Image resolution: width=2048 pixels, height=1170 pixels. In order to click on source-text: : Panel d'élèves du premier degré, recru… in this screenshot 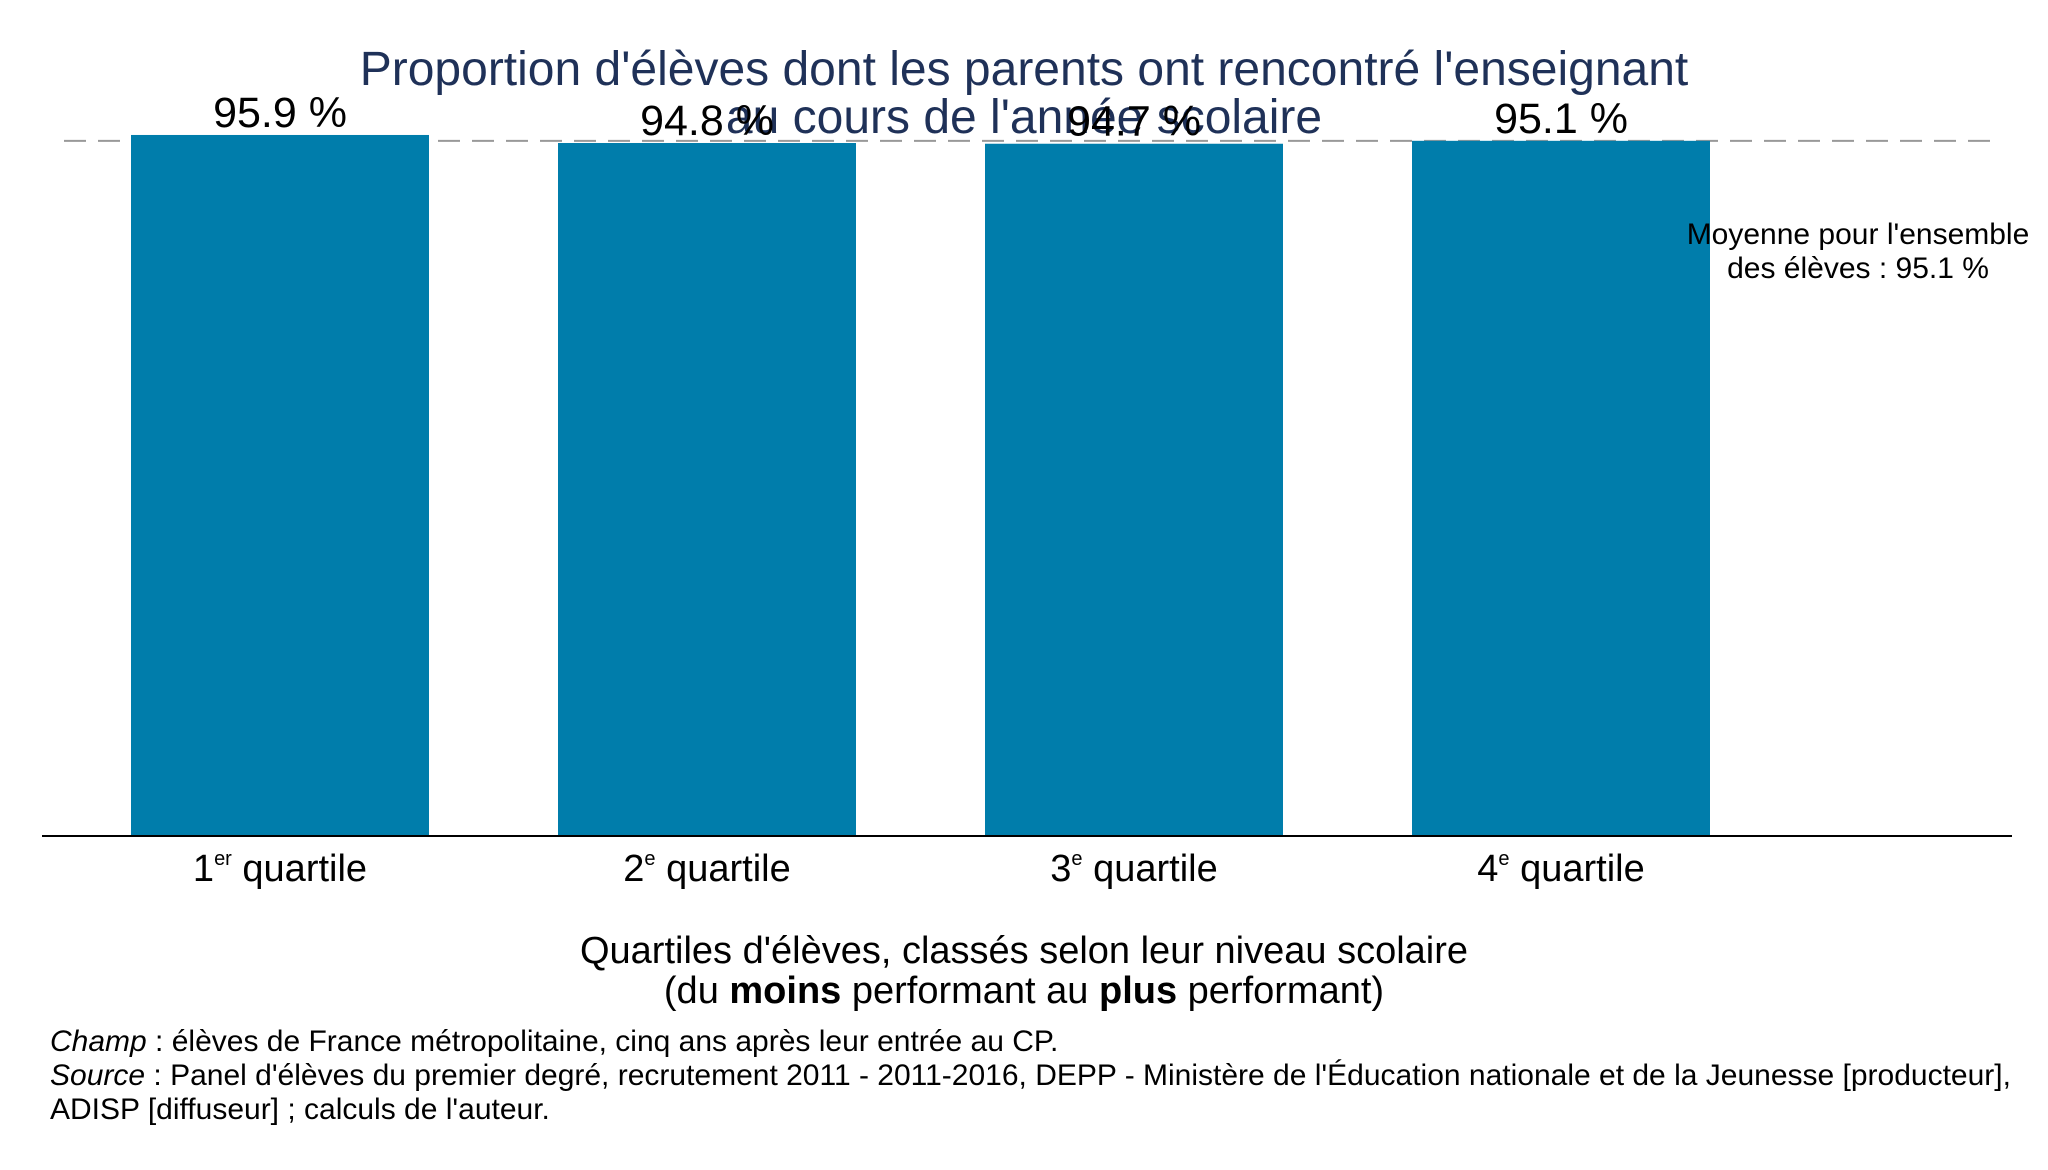, I will do `click(1030, 1092)`.